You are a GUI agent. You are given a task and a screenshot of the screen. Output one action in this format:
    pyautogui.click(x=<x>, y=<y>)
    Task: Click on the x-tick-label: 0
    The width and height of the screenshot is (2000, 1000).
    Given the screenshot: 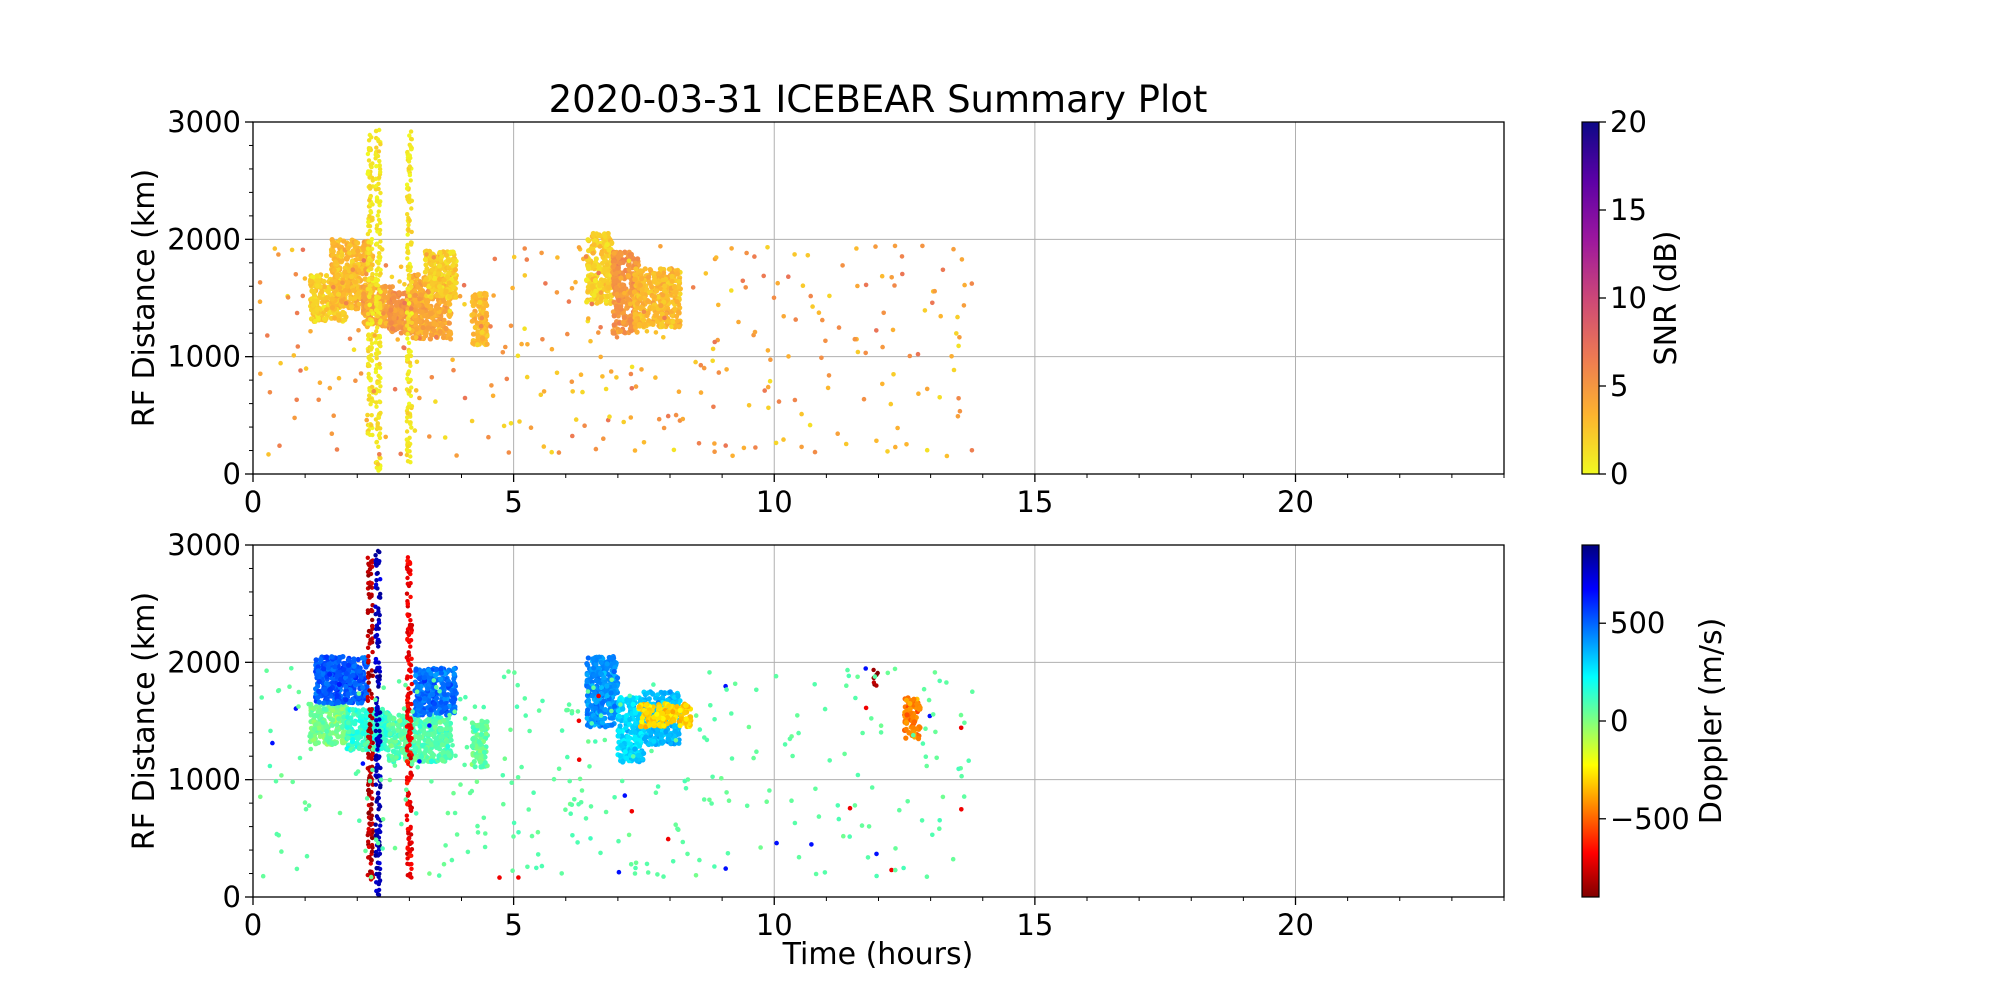 What is the action you would take?
    pyautogui.click(x=253, y=502)
    